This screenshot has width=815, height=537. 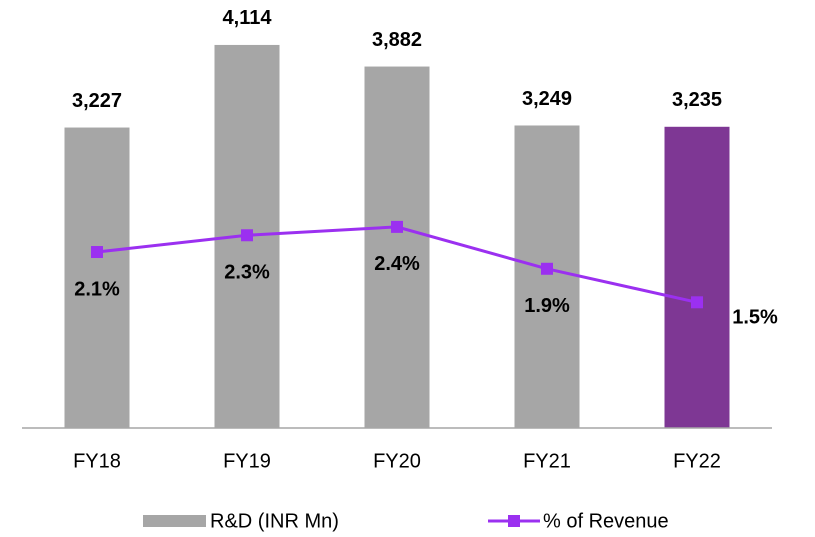 What do you see at coordinates (397, 264) in the screenshot?
I see `data-label: 2.4%` at bounding box center [397, 264].